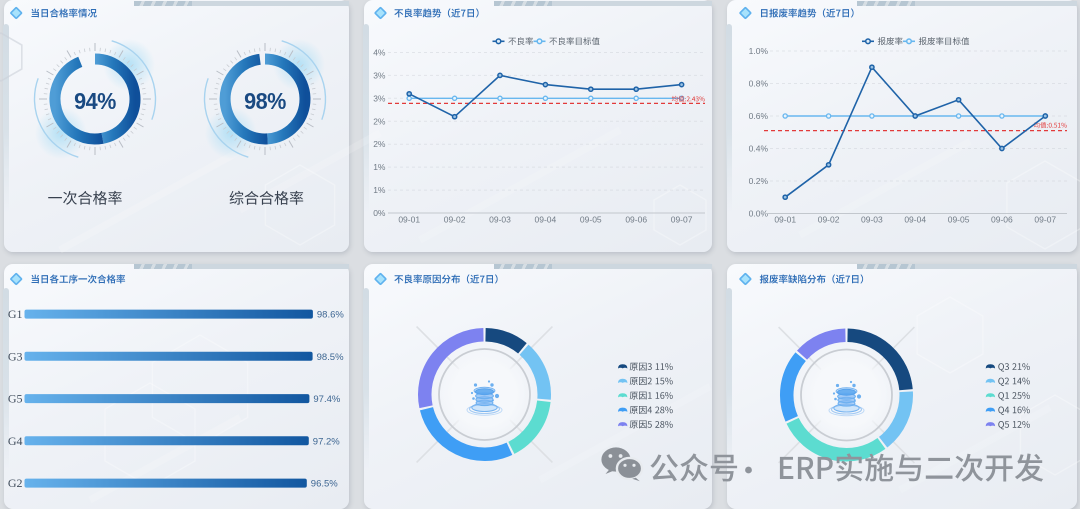  Describe the element at coordinates (759, 214) in the screenshot. I see `svg-text: 0.0%` at that location.